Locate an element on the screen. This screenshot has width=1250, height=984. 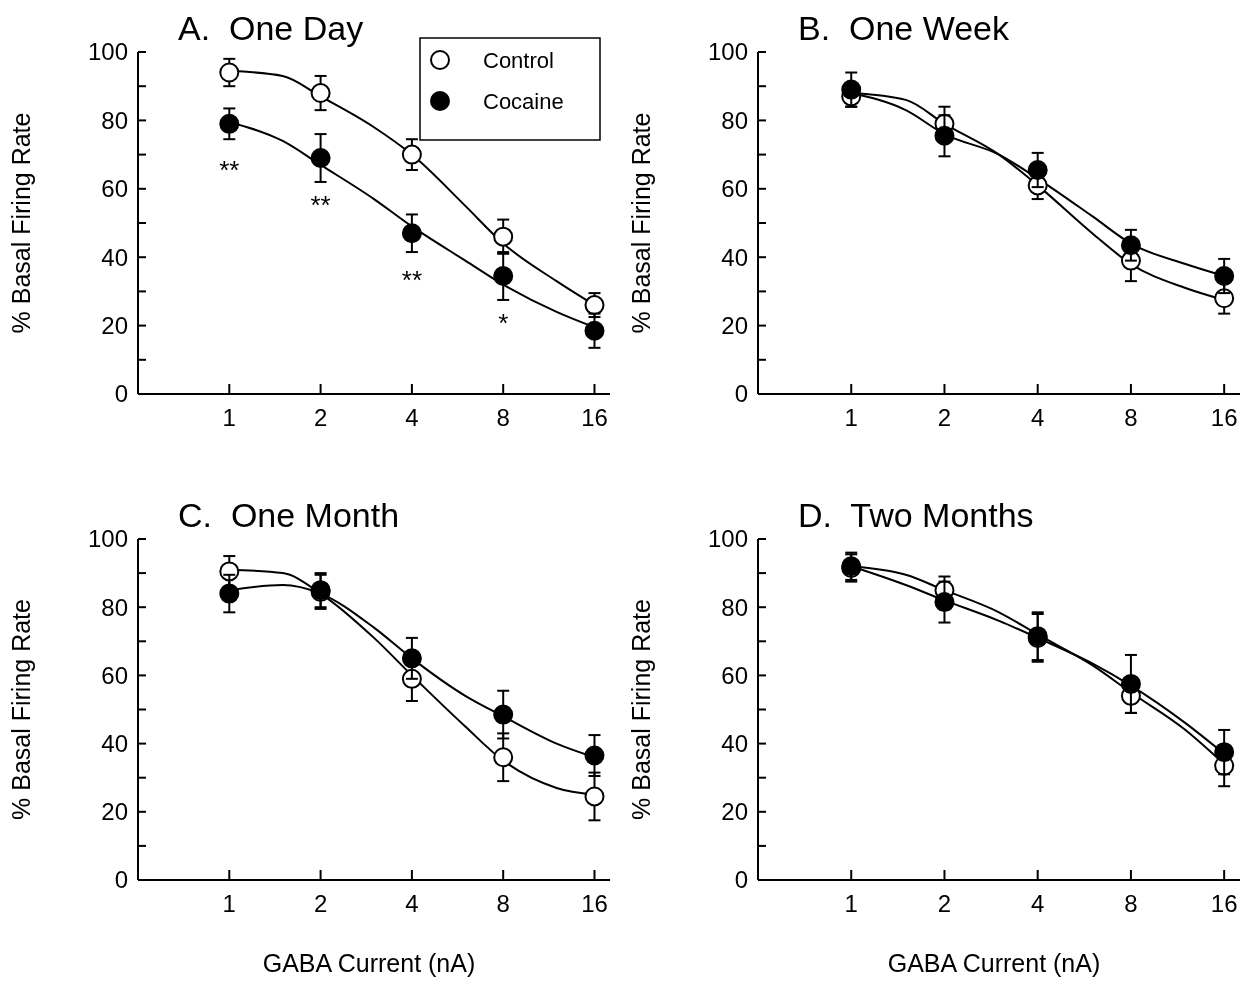
annotation: * is located at coordinates (503, 322).